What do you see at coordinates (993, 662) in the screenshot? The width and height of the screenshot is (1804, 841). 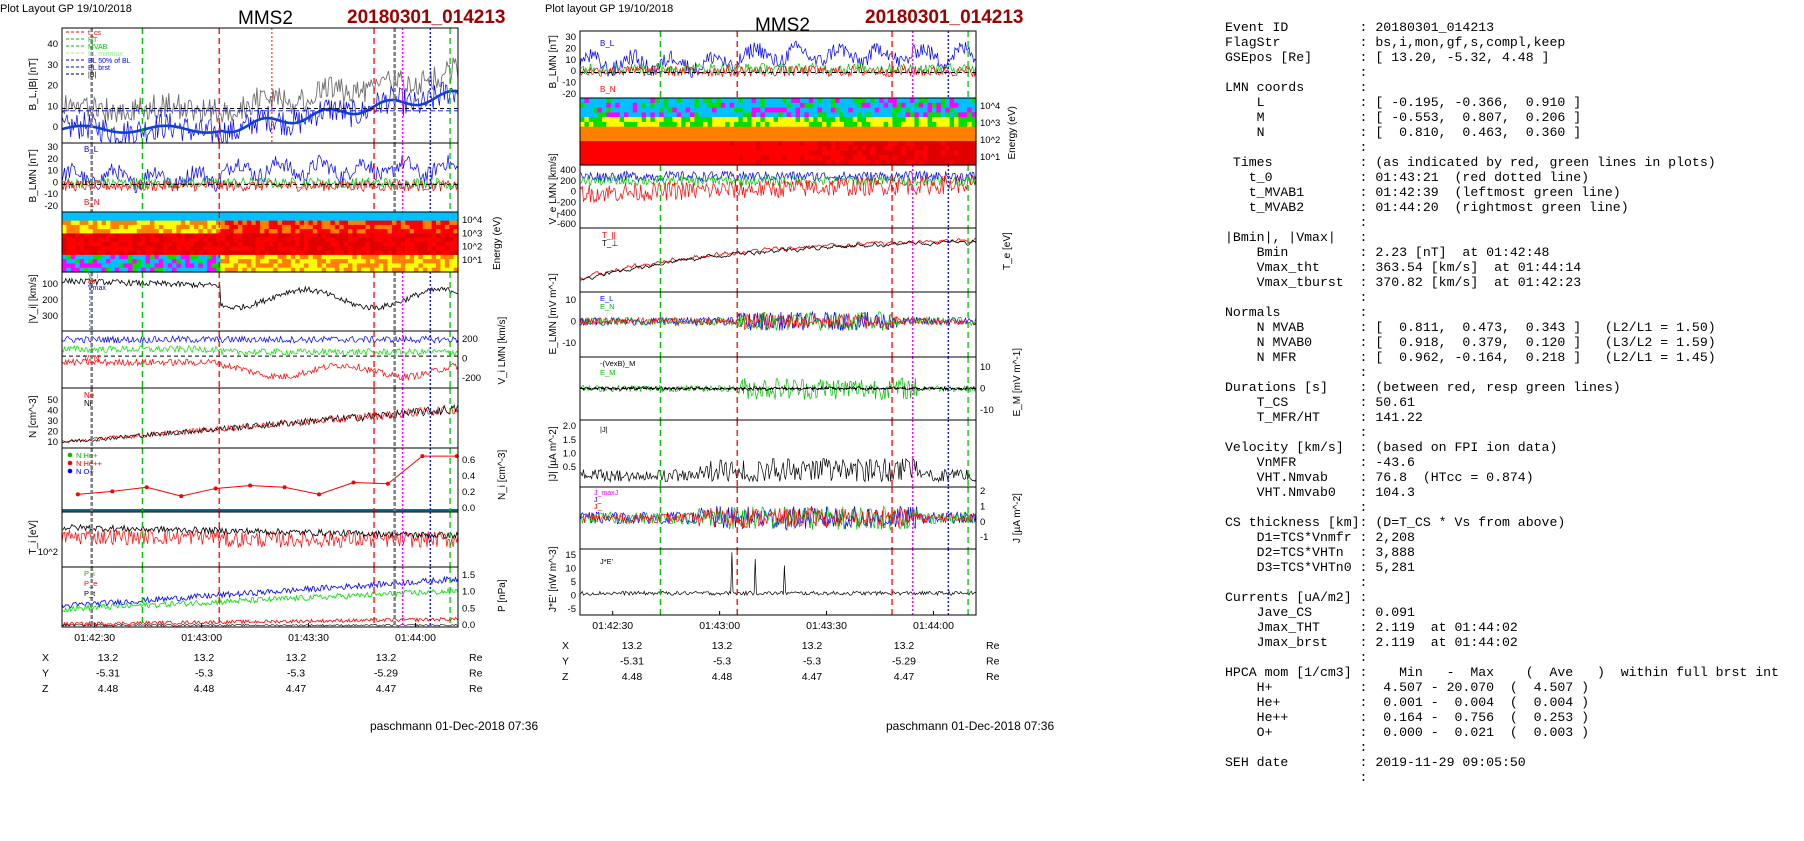 I see `position-unit: Re` at bounding box center [993, 662].